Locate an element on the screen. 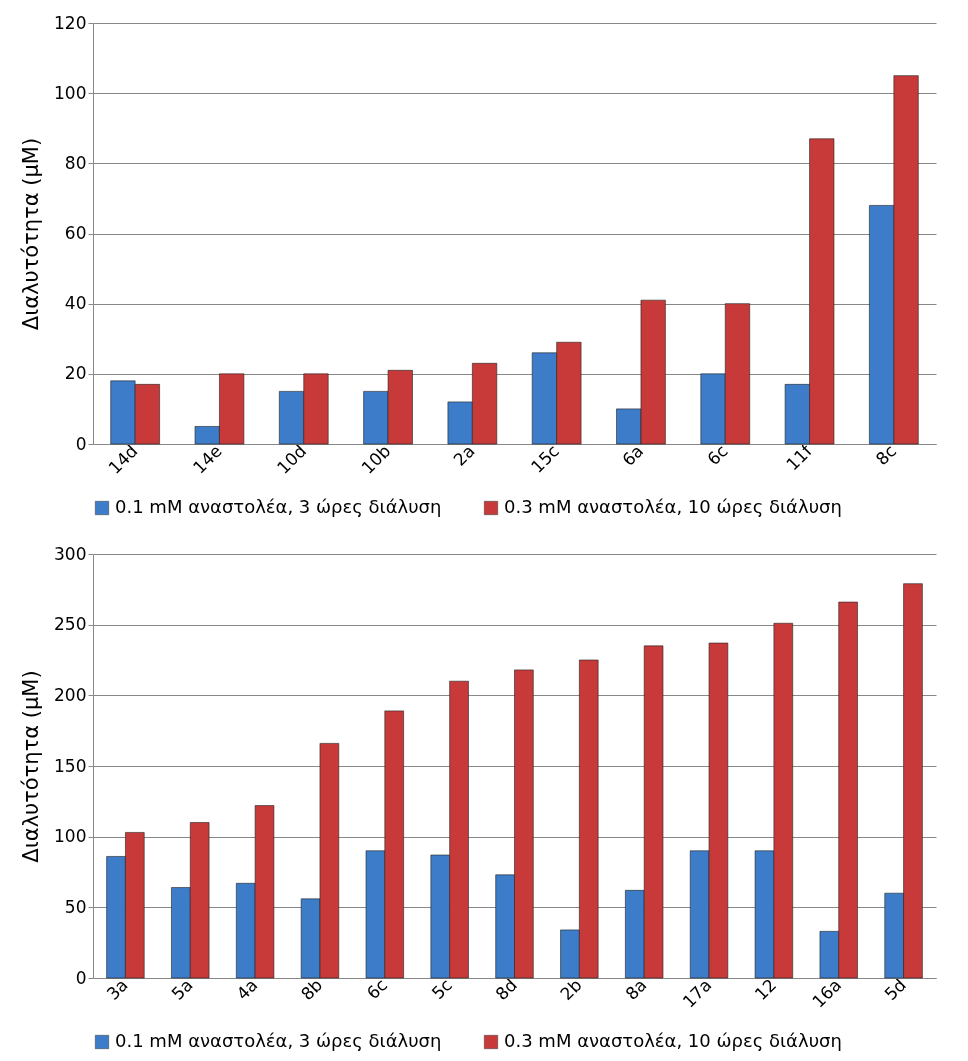 Image resolution: width=968 pixels, height=1061 pixels. y-tick-label: 300 is located at coordinates (70, 553).